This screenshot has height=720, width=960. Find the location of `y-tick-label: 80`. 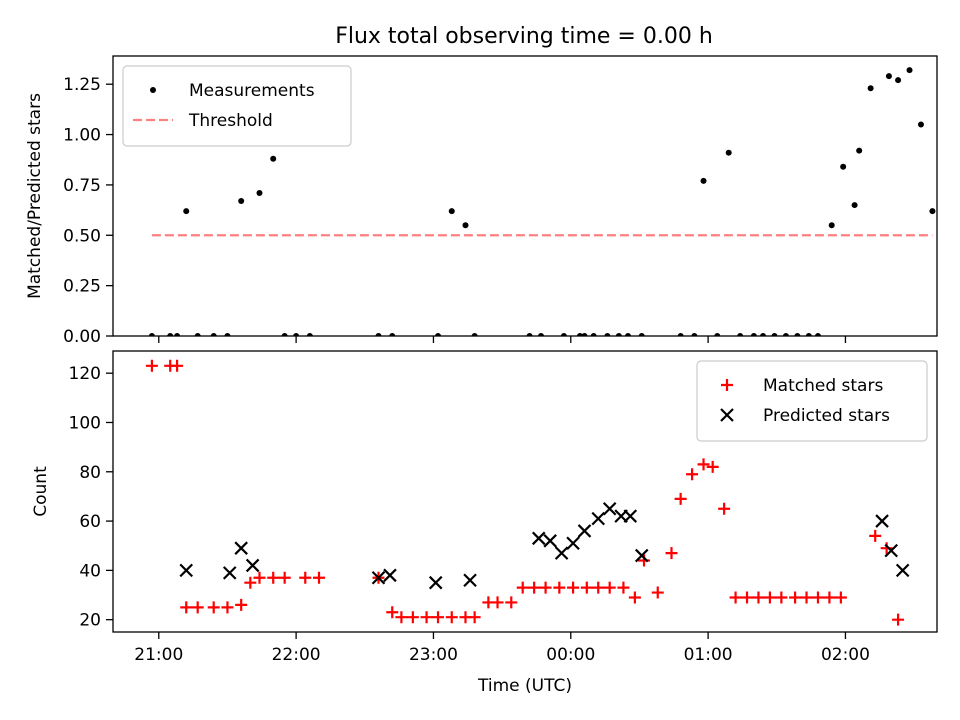

y-tick-label: 80 is located at coordinates (90, 473).